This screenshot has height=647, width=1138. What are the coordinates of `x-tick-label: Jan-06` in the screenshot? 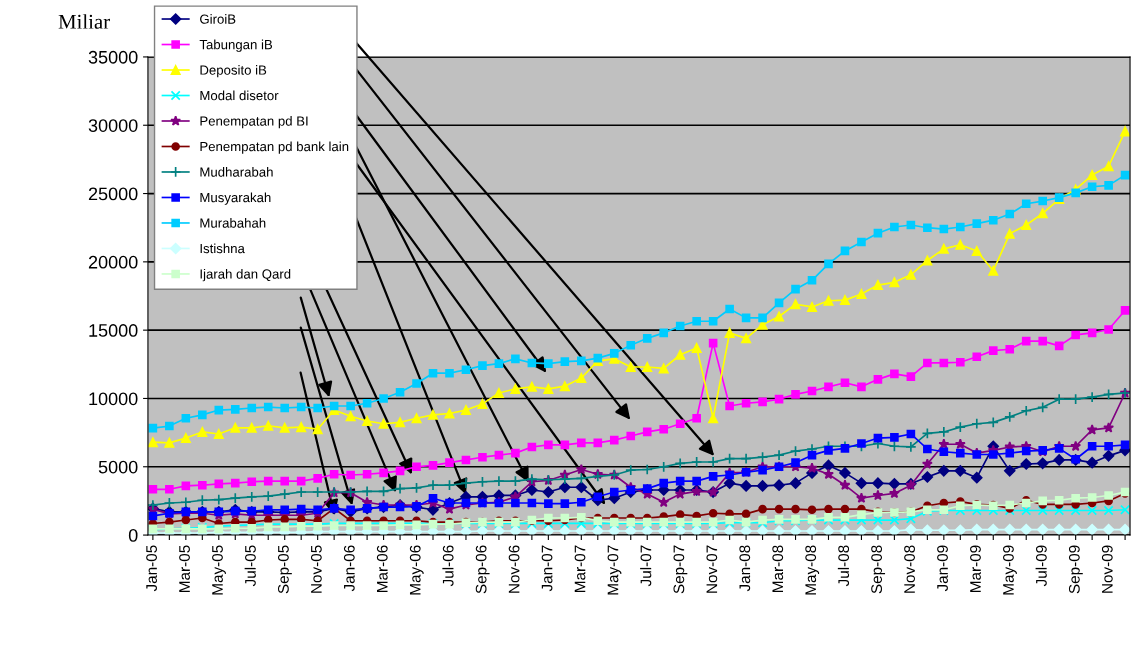 It's located at (349, 568).